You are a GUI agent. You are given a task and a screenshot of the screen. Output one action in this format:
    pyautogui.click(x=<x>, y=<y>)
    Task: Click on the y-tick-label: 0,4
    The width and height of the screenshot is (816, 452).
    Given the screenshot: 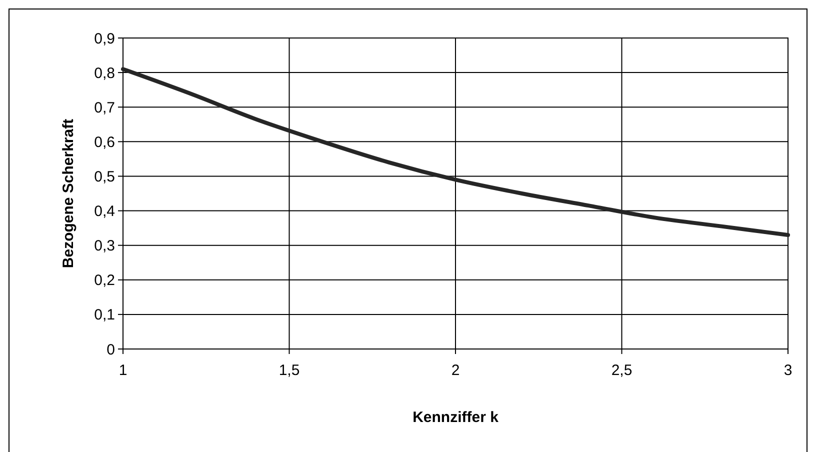 What is the action you would take?
    pyautogui.click(x=104, y=211)
    